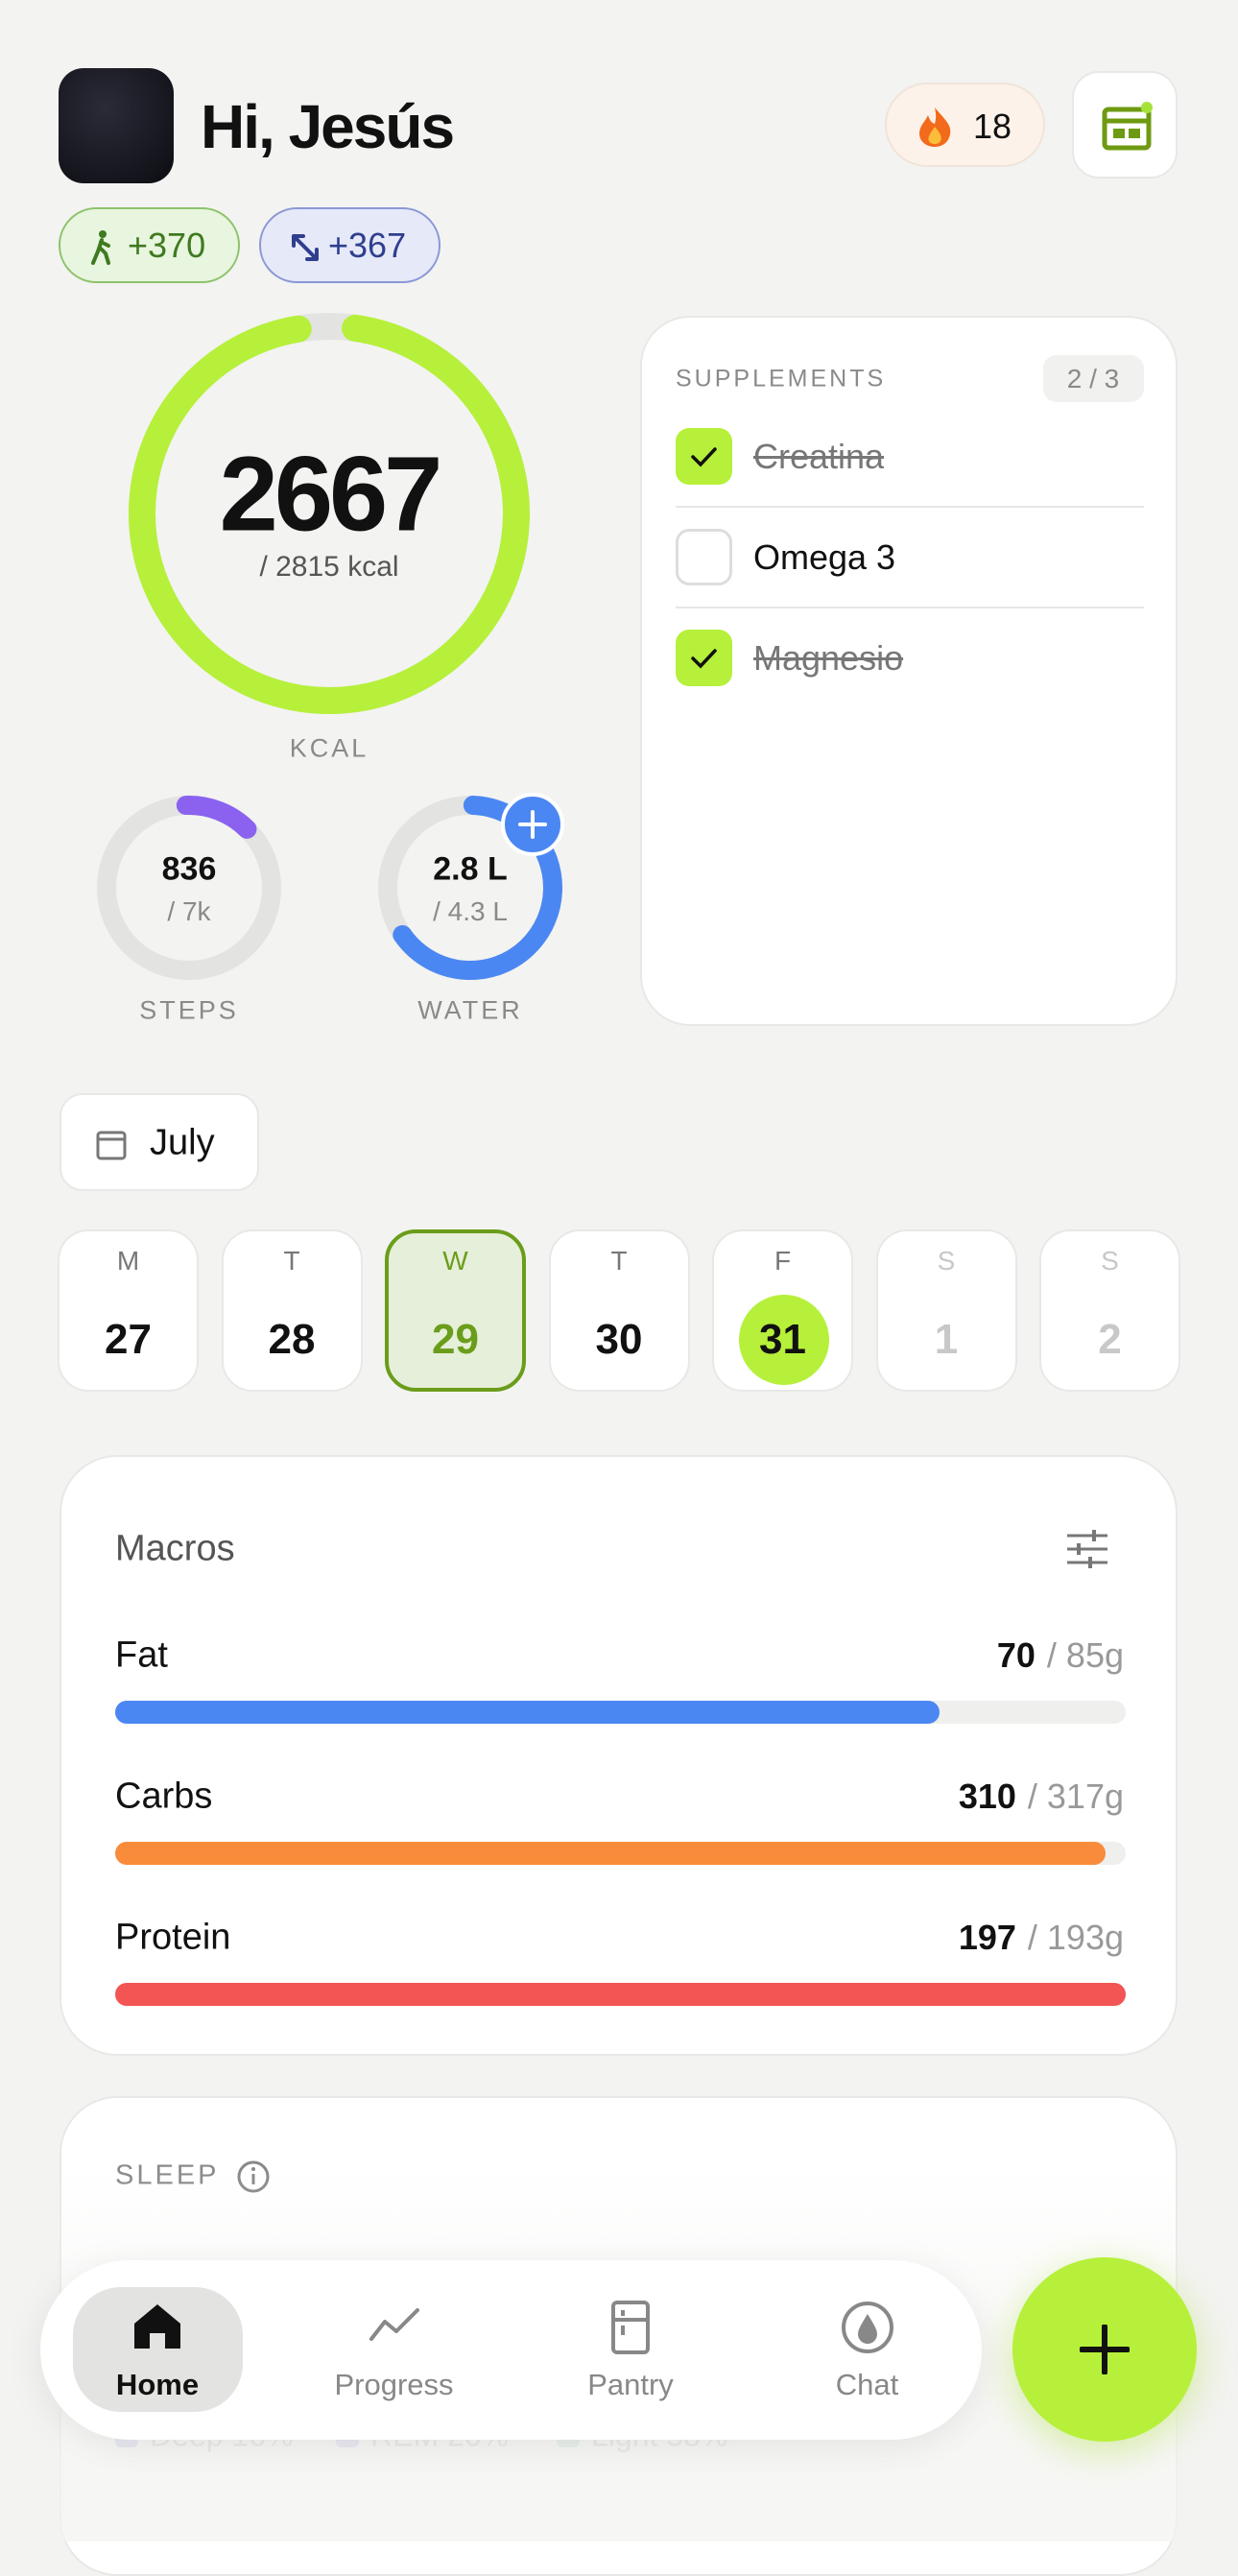 The height and width of the screenshot is (2576, 1238). What do you see at coordinates (175, 1548) in the screenshot?
I see `macros-title: Macros` at bounding box center [175, 1548].